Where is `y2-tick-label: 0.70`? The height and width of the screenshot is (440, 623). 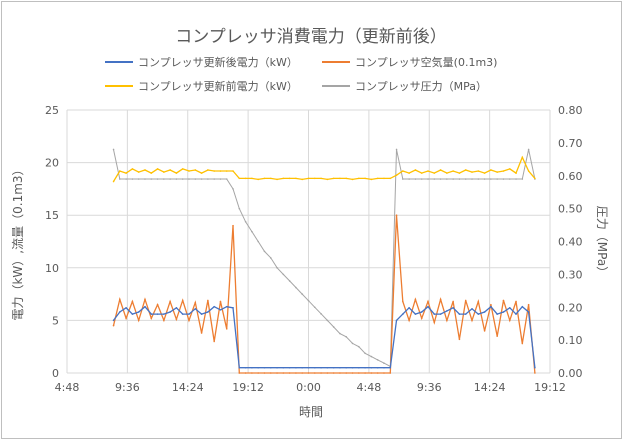 y2-tick-label: 0.70 is located at coordinates (570, 143).